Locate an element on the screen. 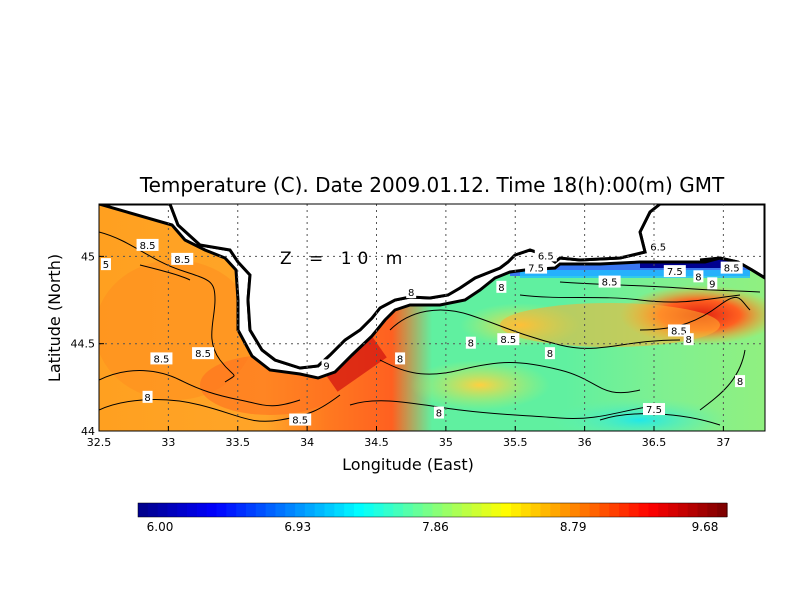  cool-patch-southeast is located at coordinates (640, 414).